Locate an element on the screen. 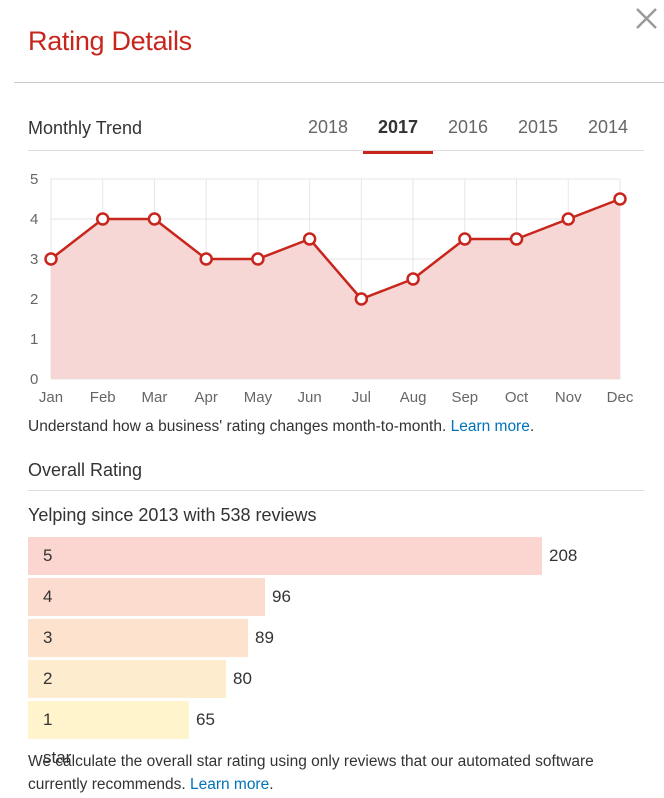 The width and height of the screenshot is (664, 798). y-tick-label: 5 is located at coordinates (34, 179).